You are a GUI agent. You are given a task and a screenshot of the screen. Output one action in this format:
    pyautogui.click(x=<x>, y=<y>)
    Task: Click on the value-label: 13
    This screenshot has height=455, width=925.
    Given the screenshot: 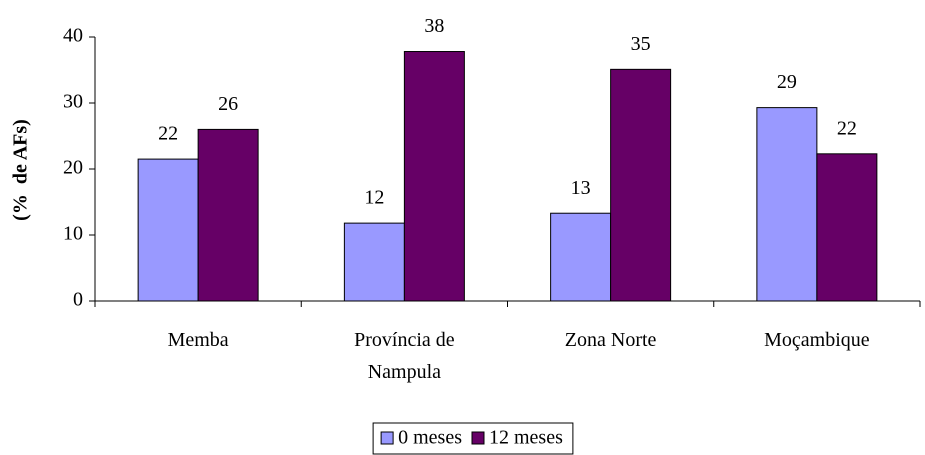 What is the action you would take?
    pyautogui.click(x=581, y=188)
    